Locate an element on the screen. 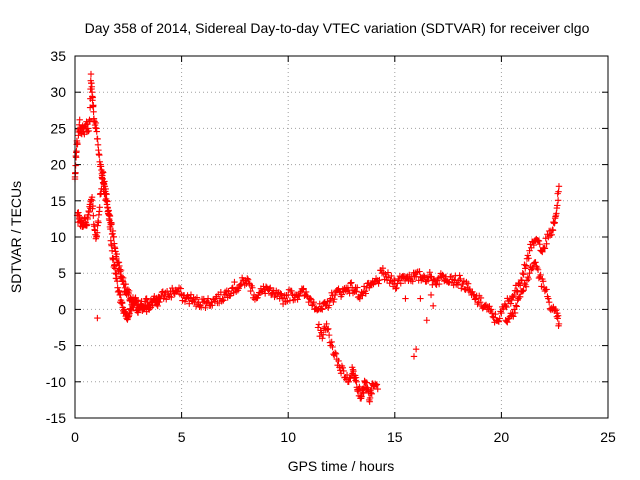  y-tick-label: 20 is located at coordinates (58, 165).